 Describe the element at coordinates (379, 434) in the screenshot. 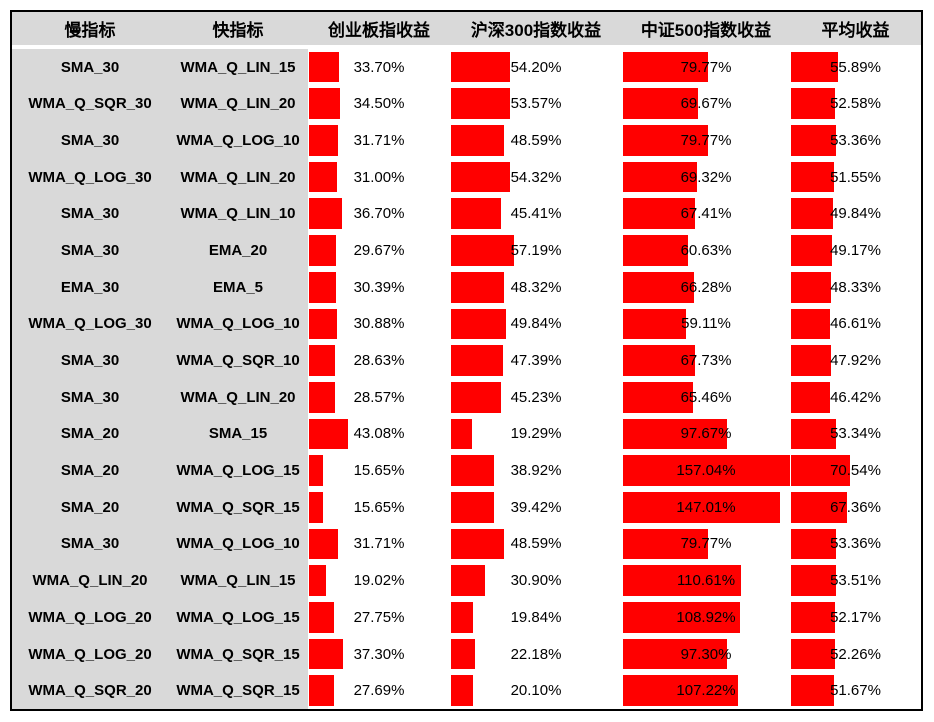

I see `return-bar-cell: 43.08%` at that location.